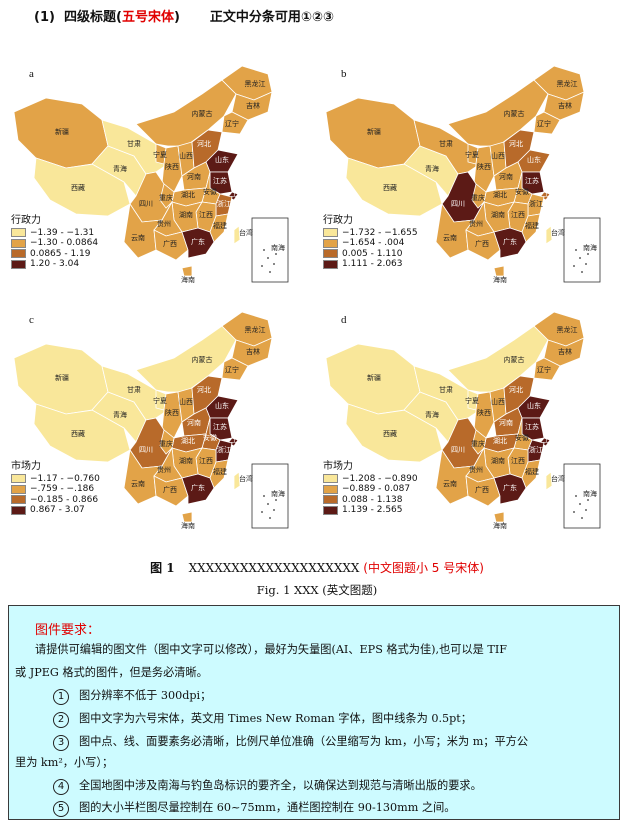 Image resolution: width=634 pixels, height=820 pixels. I want to click on province-label-ningxia: 宁夏, so click(472, 400).